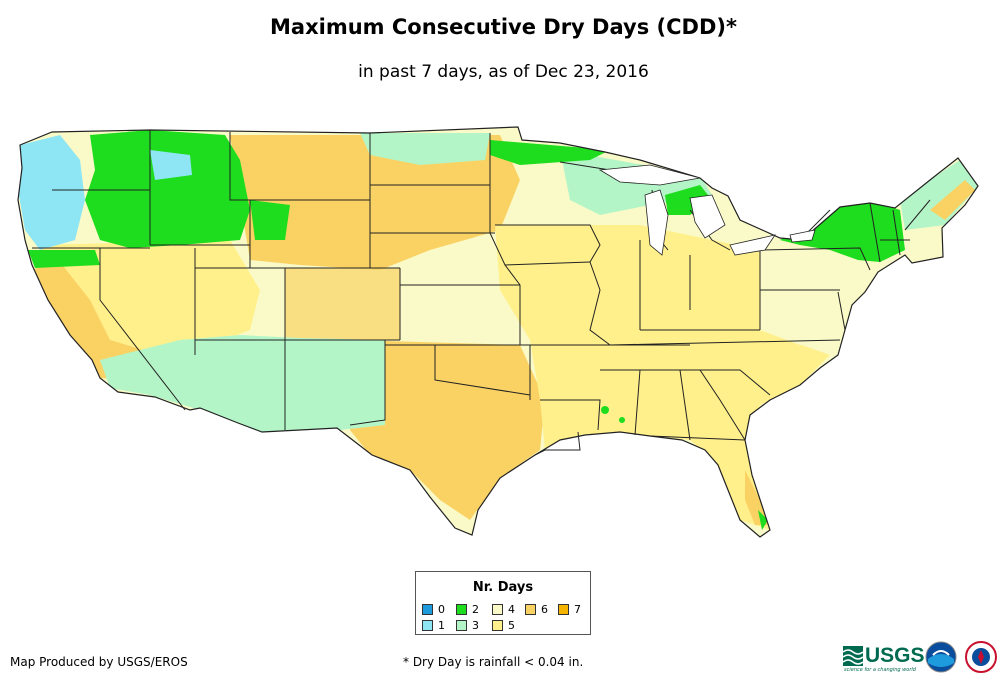  What do you see at coordinates (503, 72) in the screenshot?
I see `map-subtitle: in past 7 days, as of Dec 23, 2016` at bounding box center [503, 72].